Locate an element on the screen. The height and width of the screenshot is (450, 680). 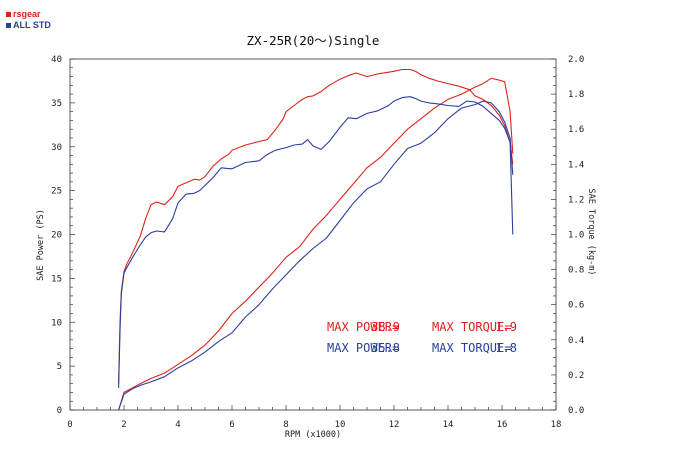
legend: rsgear ALL STD is located at coordinates (28, 20).